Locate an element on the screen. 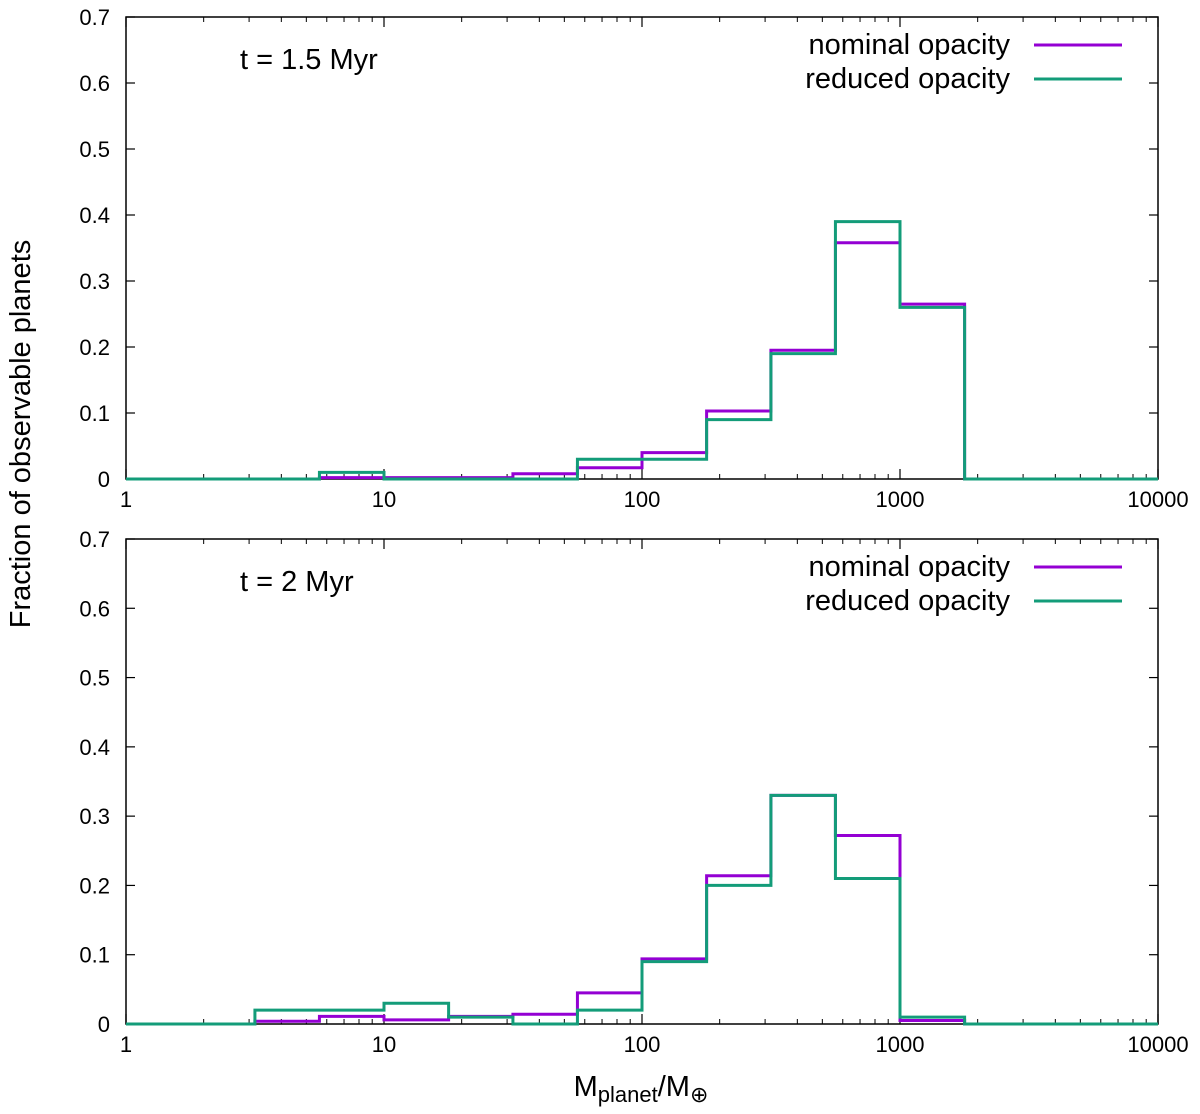  y-axis-title: Fraction of observable planets is located at coordinates (21, 434).